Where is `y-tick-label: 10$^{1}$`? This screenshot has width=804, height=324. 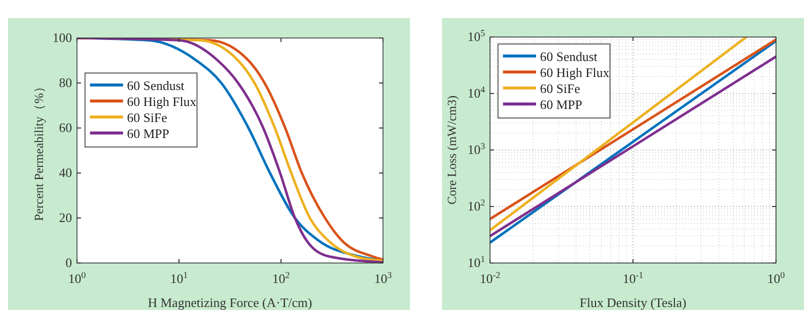 y-tick-label: 10$^{1}$ is located at coordinates (476, 262).